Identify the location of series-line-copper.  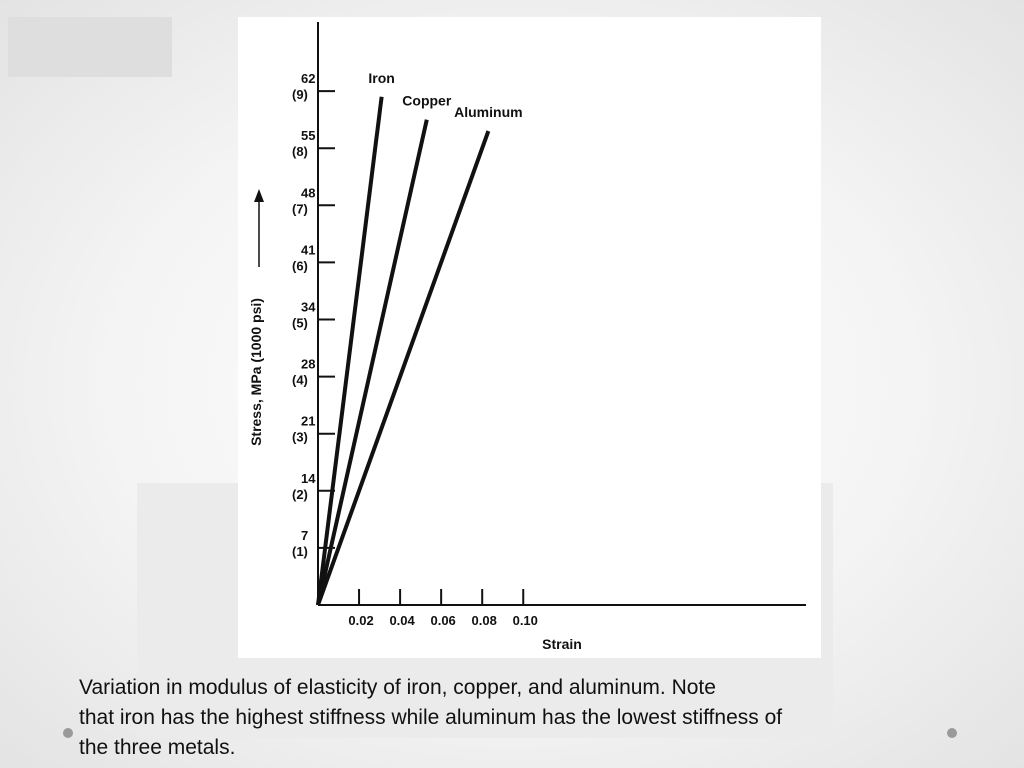
(372, 362).